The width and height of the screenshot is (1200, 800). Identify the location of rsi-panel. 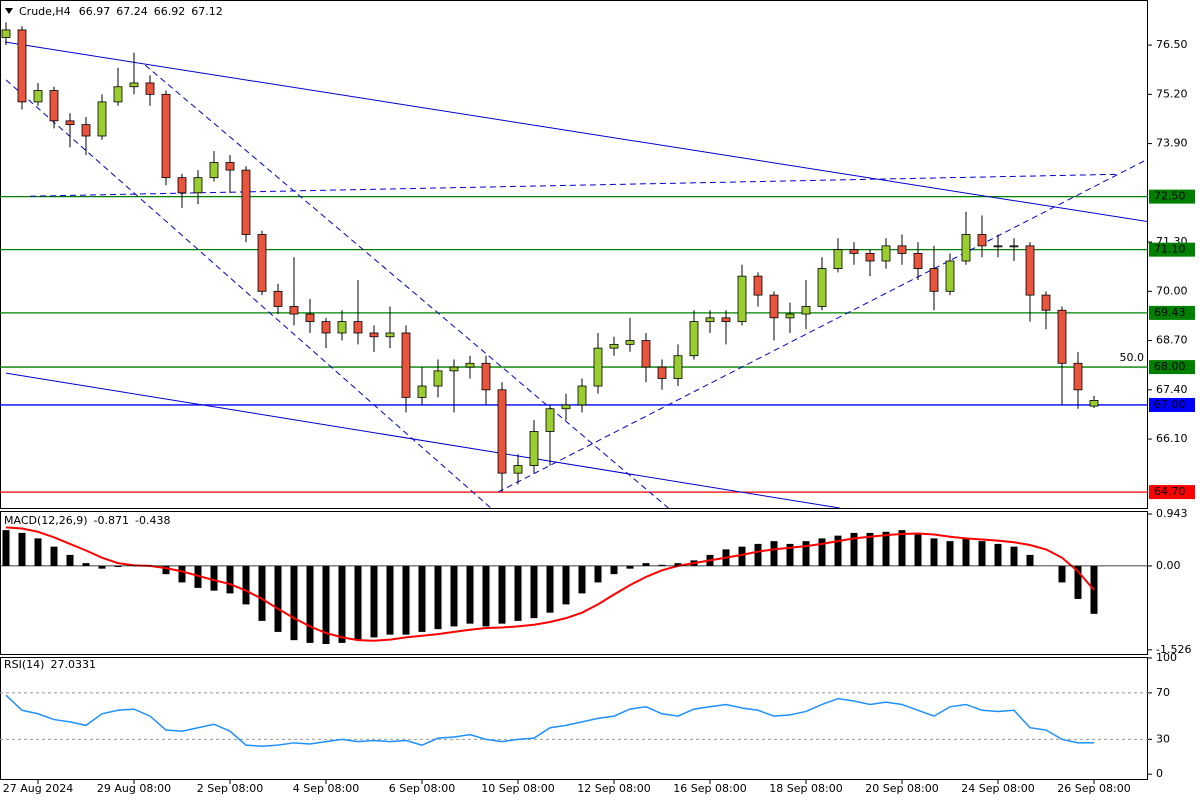
(574, 718).